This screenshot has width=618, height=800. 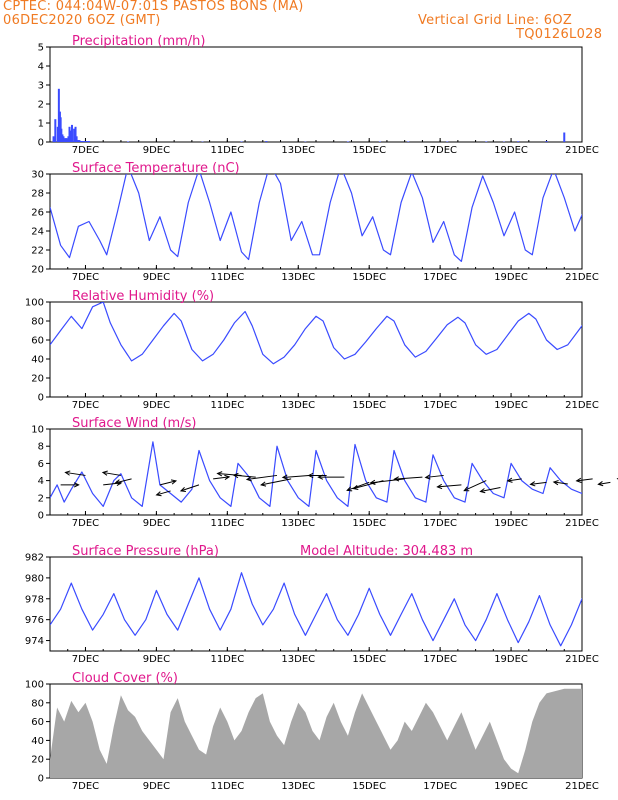 What do you see at coordinates (37, 251) in the screenshot?
I see `y-tick-label: 22` at bounding box center [37, 251].